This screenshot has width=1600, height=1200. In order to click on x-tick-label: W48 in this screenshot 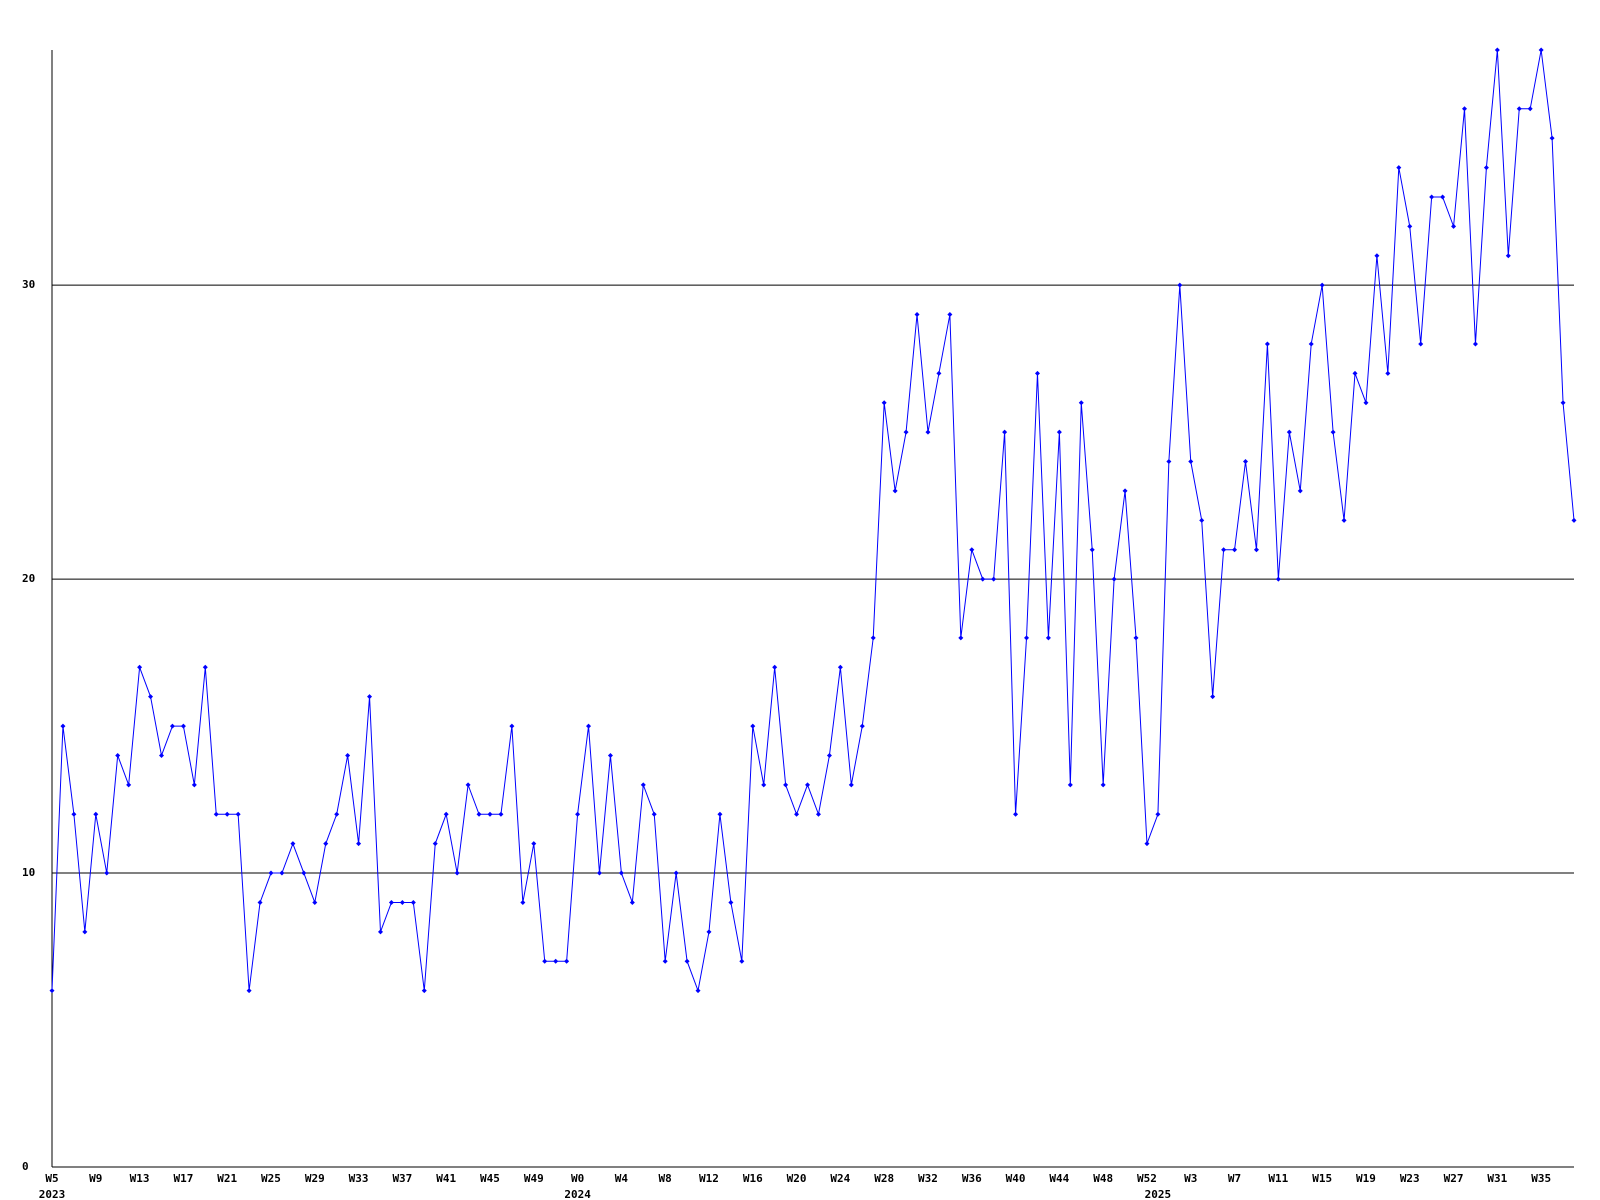, I will do `click(1103, 1178)`.